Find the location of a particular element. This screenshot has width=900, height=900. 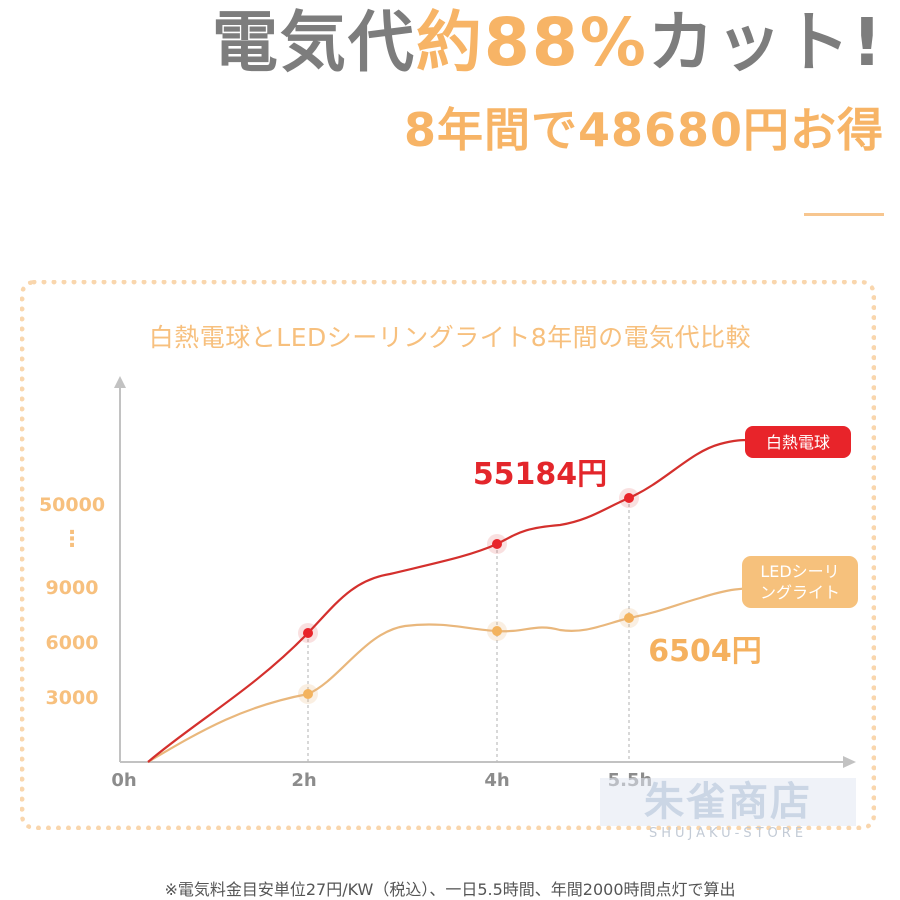

chart-title: 白熱電球とLEDシーリングライト8年間の電気代比較 is located at coordinates (450, 337).